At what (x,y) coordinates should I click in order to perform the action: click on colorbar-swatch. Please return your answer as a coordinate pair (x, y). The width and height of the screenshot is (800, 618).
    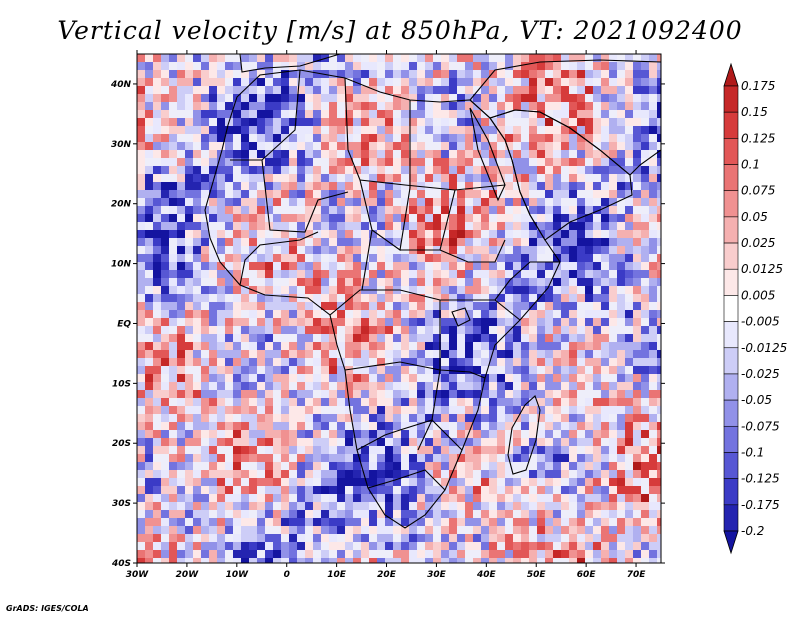
    Looking at the image, I should click on (731, 439).